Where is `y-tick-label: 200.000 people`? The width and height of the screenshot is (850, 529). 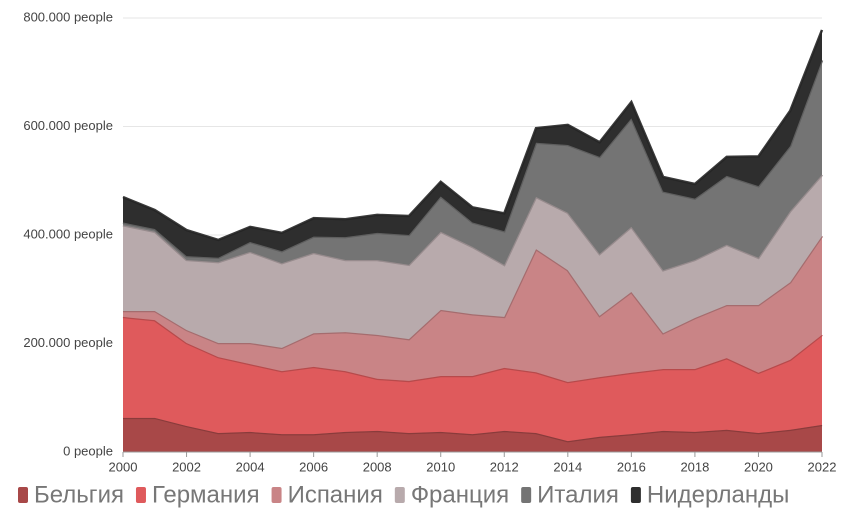 y-tick-label: 200.000 people is located at coordinates (68, 342).